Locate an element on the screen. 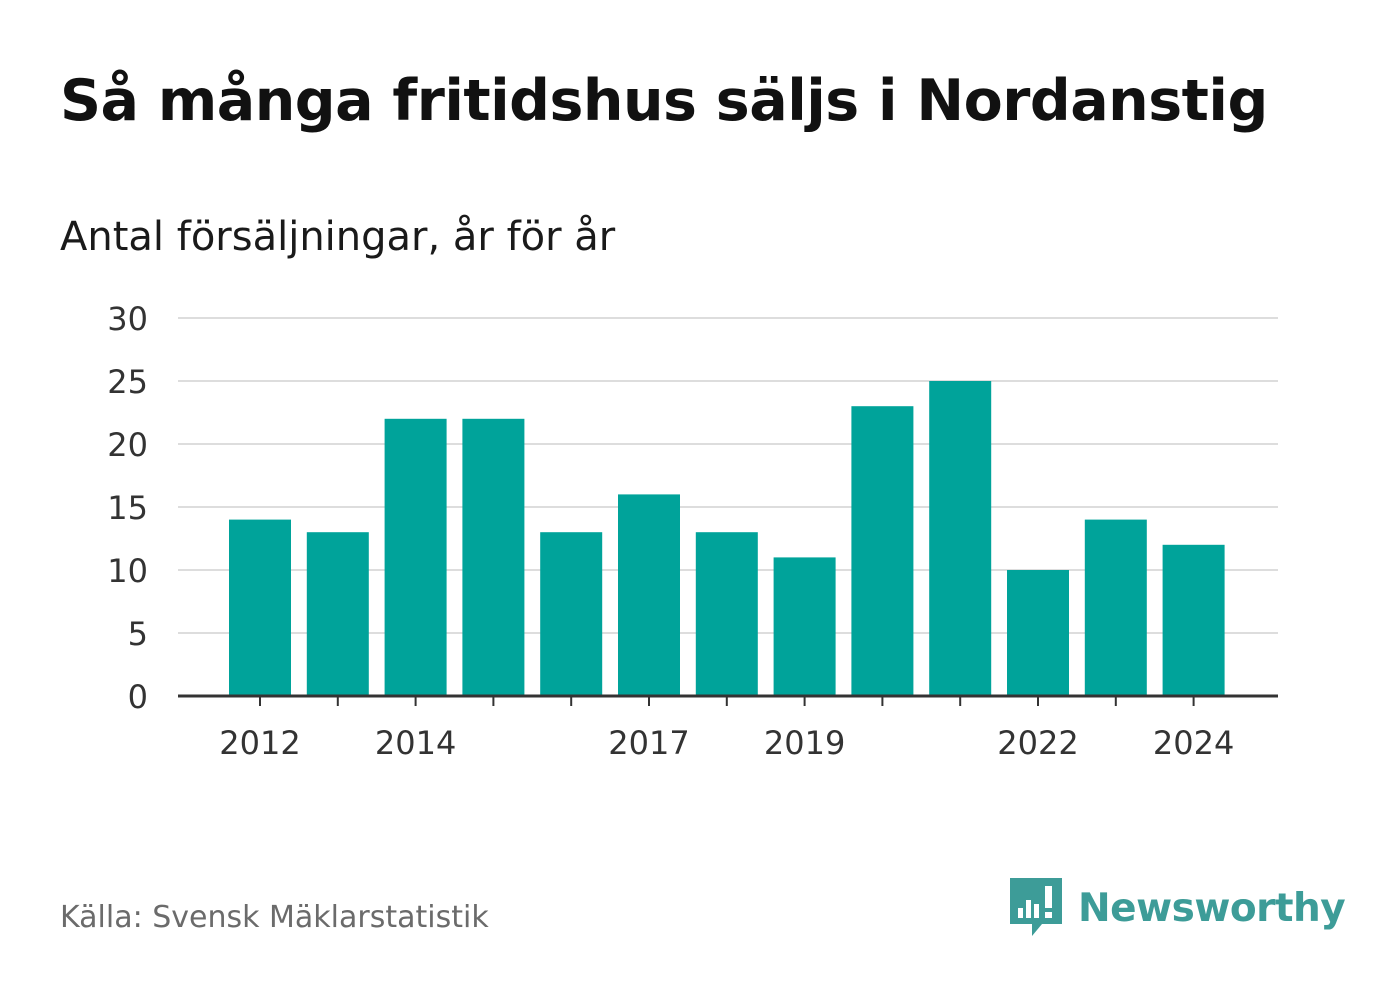 Image resolution: width=1382 pixels, height=999 pixels. x-tick-label: 2019 is located at coordinates (804, 743).